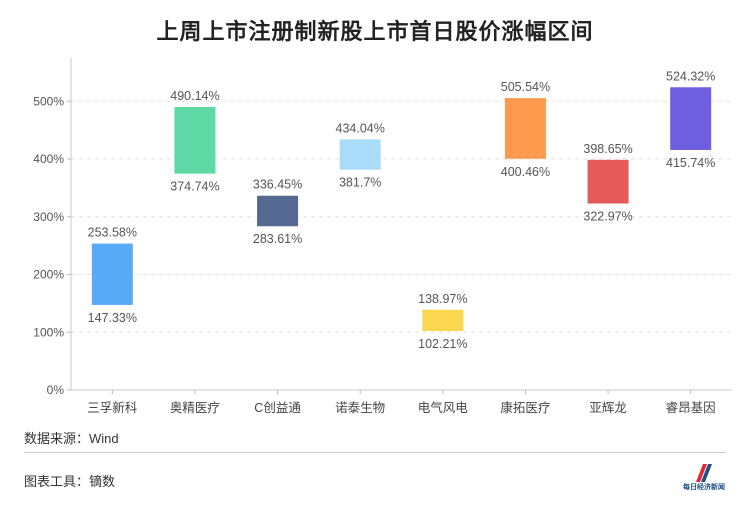 This screenshot has height=510, width=750. Describe the element at coordinates (442, 344) in the screenshot. I see `low-value-label: 102.21%` at that location.